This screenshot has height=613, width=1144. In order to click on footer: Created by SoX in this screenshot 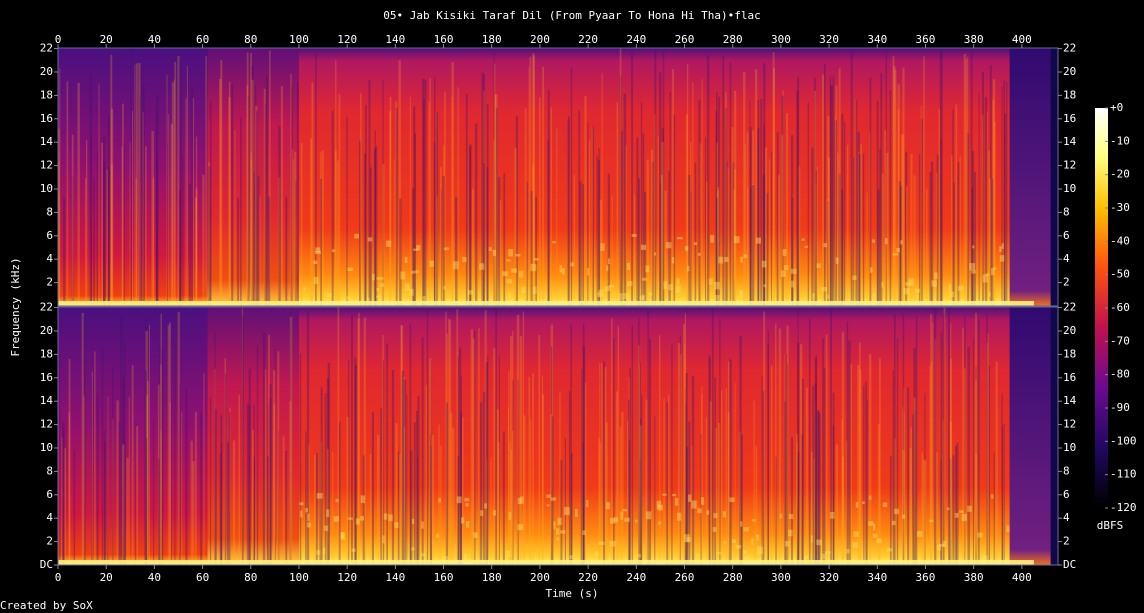, I will do `click(46, 605)`.